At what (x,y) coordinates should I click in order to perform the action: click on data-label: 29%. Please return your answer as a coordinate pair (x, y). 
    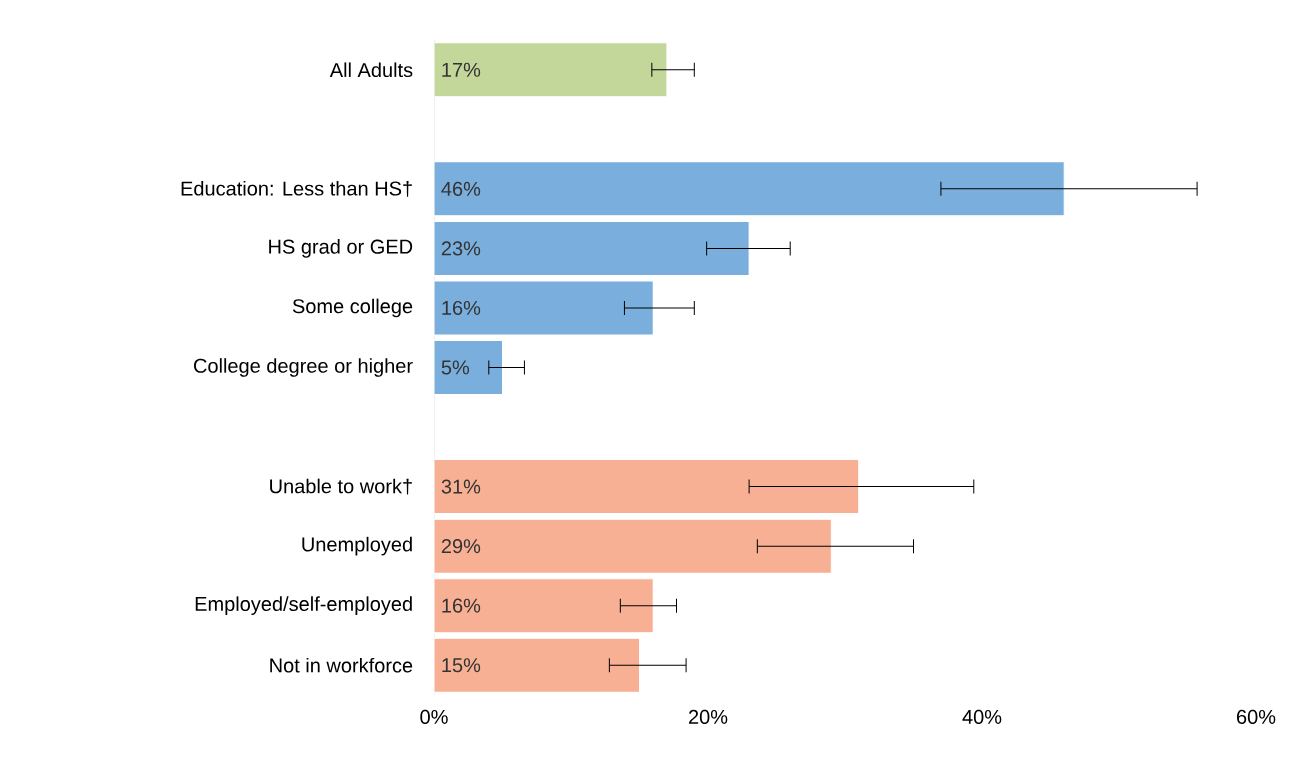
    Looking at the image, I should click on (461, 546).